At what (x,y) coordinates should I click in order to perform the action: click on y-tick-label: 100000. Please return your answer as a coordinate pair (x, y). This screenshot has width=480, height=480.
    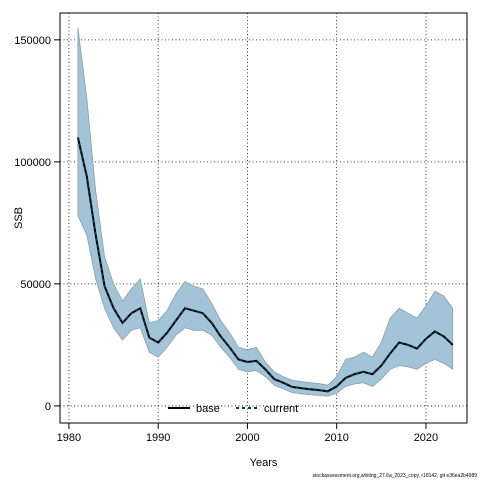
    Looking at the image, I should click on (32, 163).